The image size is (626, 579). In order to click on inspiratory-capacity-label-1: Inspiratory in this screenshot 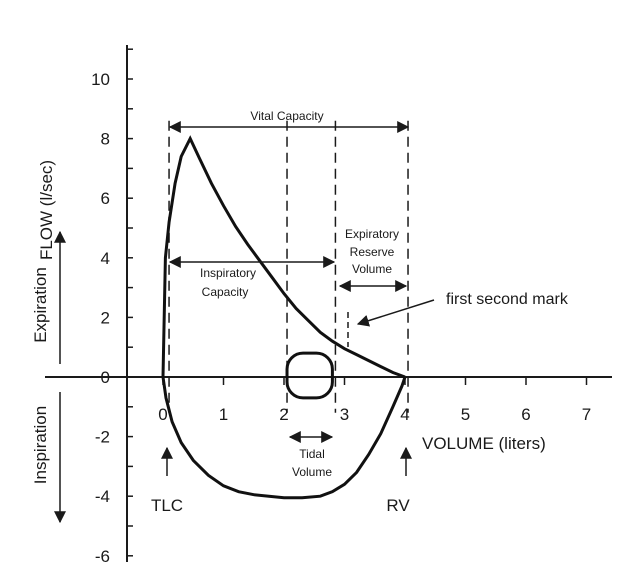, I will do `click(228, 273)`.